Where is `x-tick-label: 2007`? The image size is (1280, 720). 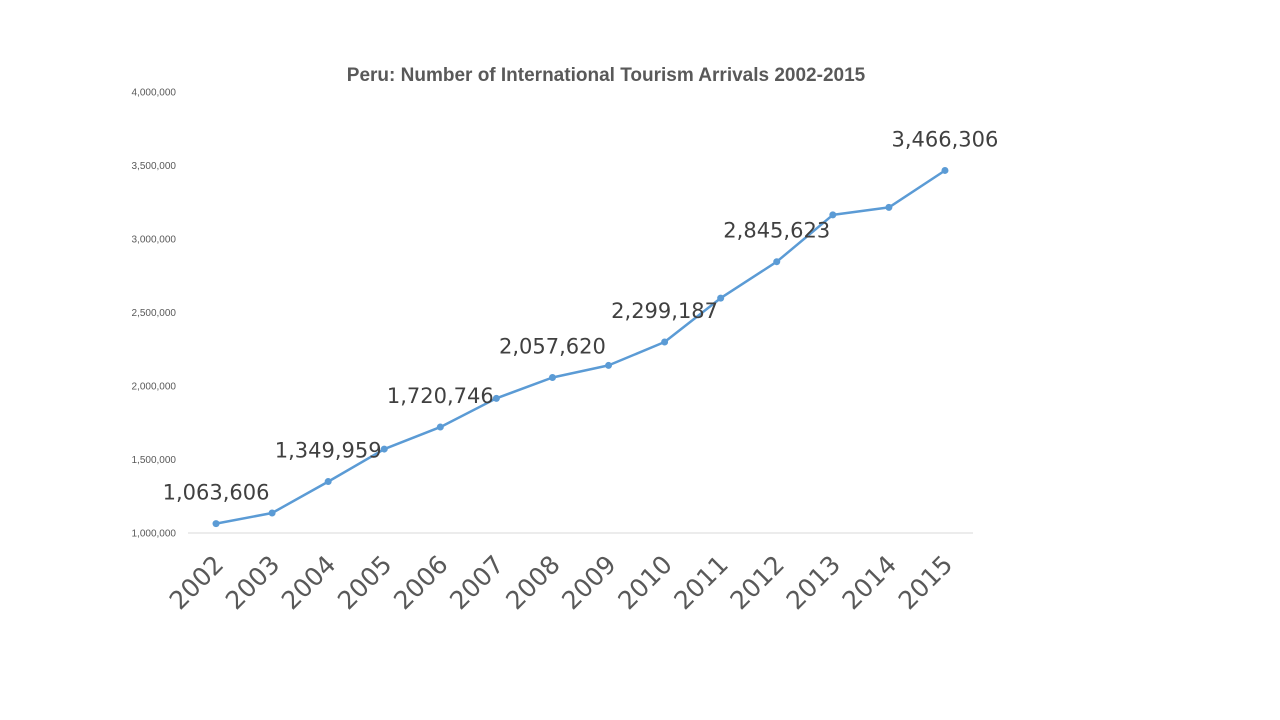 x-tick-label: 2007 is located at coordinates (476, 582).